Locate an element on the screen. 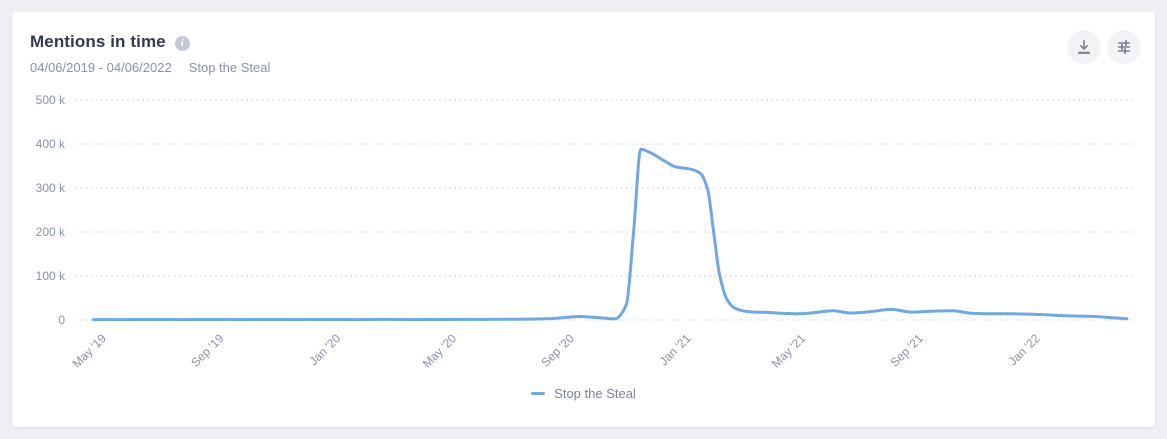 Image resolution: width=1167 pixels, height=439 pixels. x-axis-label: Sep '19 is located at coordinates (207, 350).